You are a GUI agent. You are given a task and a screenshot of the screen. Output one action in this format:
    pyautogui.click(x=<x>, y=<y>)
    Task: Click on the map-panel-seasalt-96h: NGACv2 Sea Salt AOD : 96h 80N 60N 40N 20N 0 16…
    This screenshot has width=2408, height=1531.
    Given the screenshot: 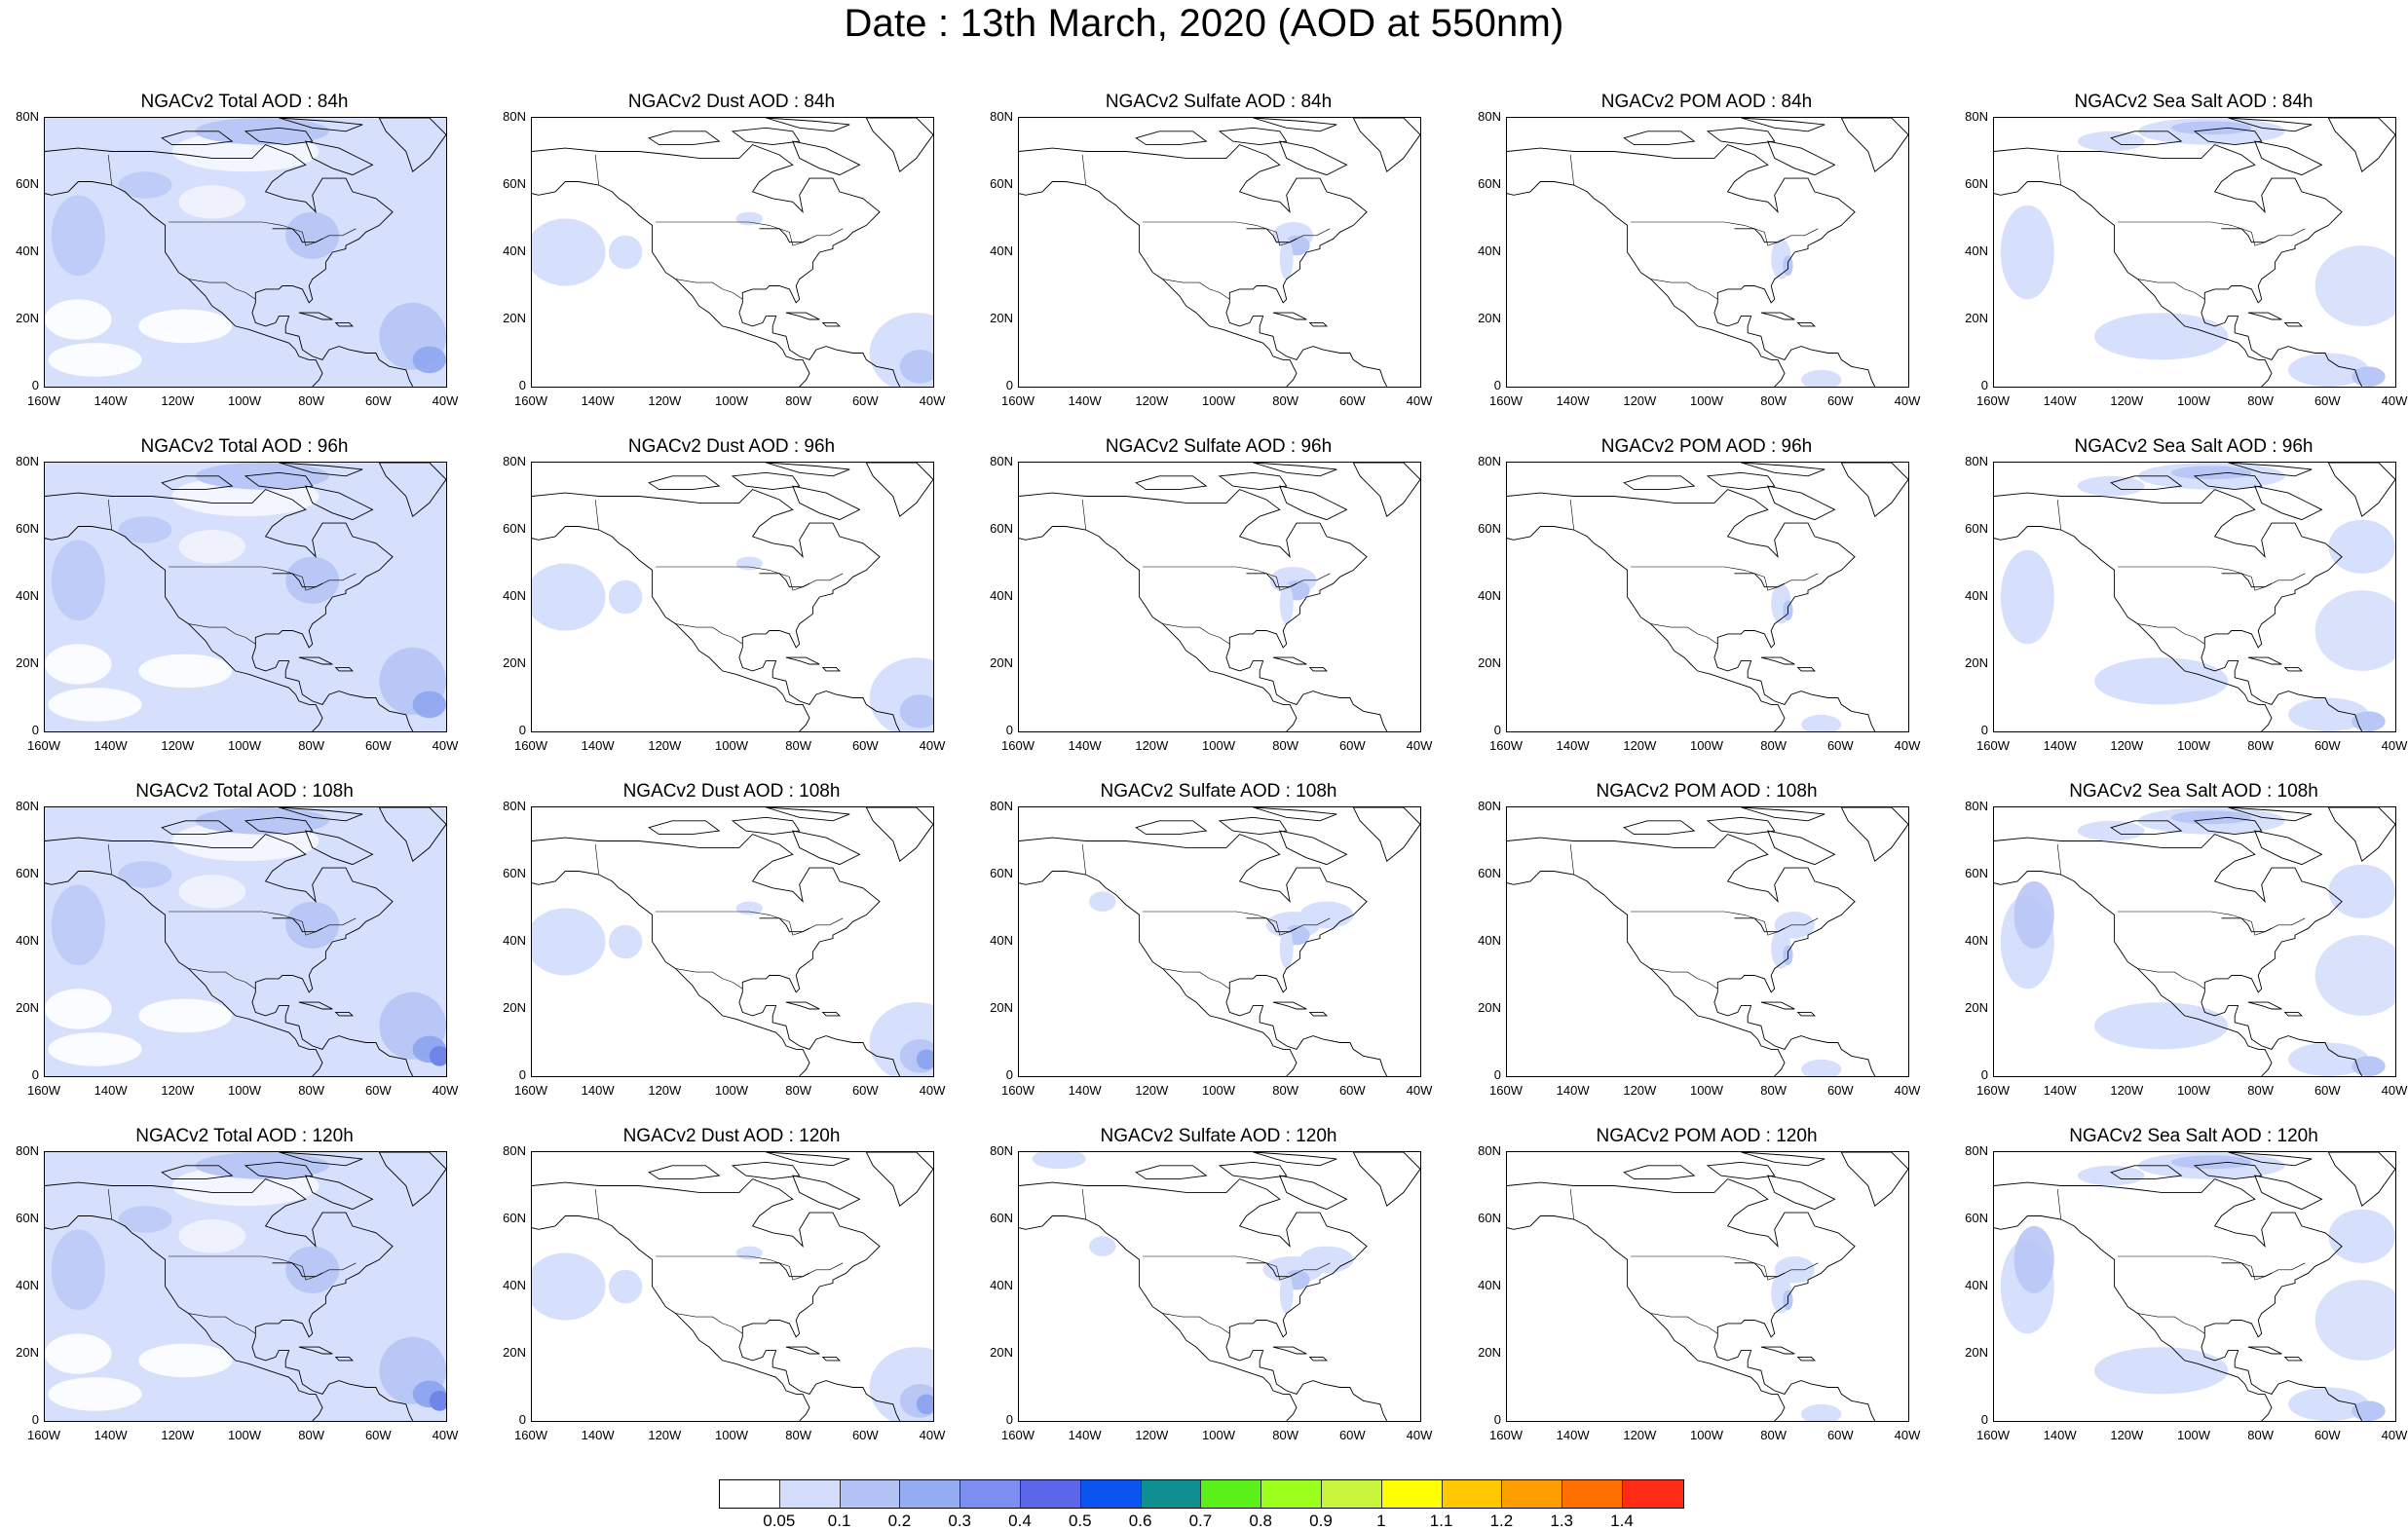 What is the action you would take?
    pyautogui.click(x=2186, y=549)
    